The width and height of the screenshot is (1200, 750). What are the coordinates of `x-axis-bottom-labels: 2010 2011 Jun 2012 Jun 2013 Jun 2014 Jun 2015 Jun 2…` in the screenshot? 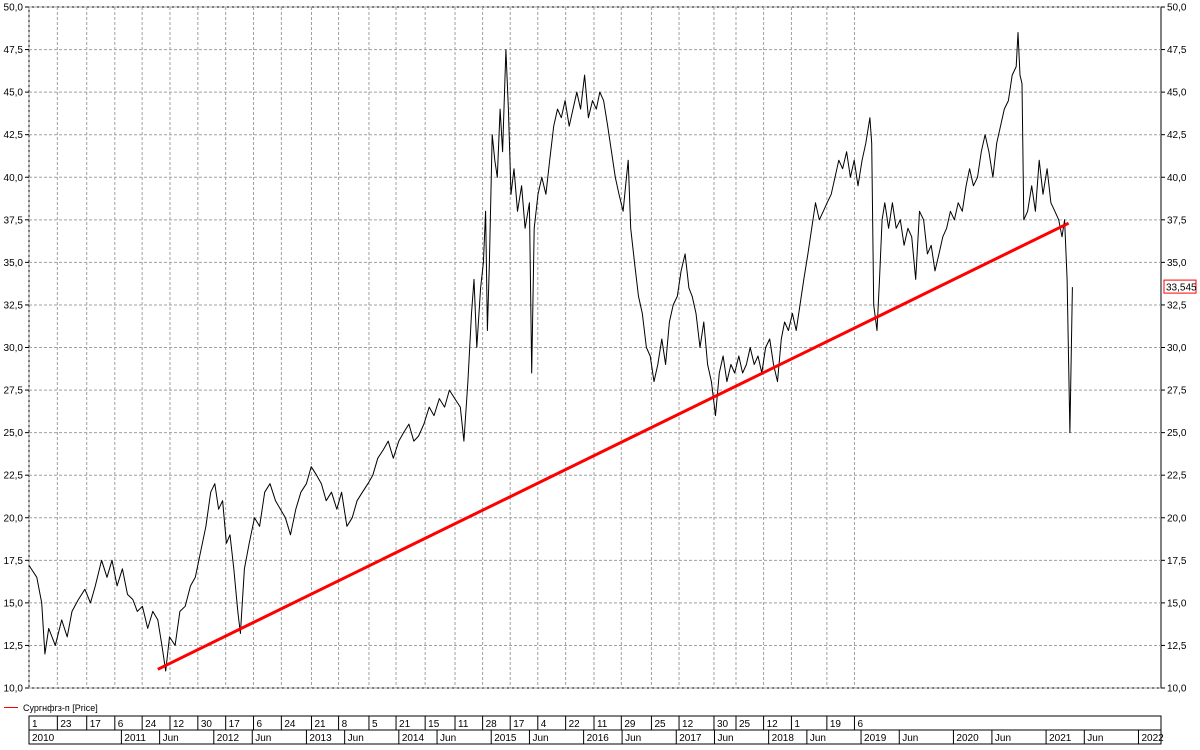 It's located at (596, 737).